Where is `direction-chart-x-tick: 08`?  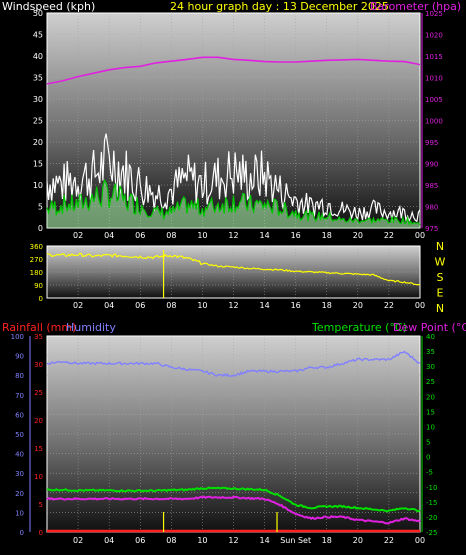
direction-chart-x-tick: 08 is located at coordinates (171, 305).